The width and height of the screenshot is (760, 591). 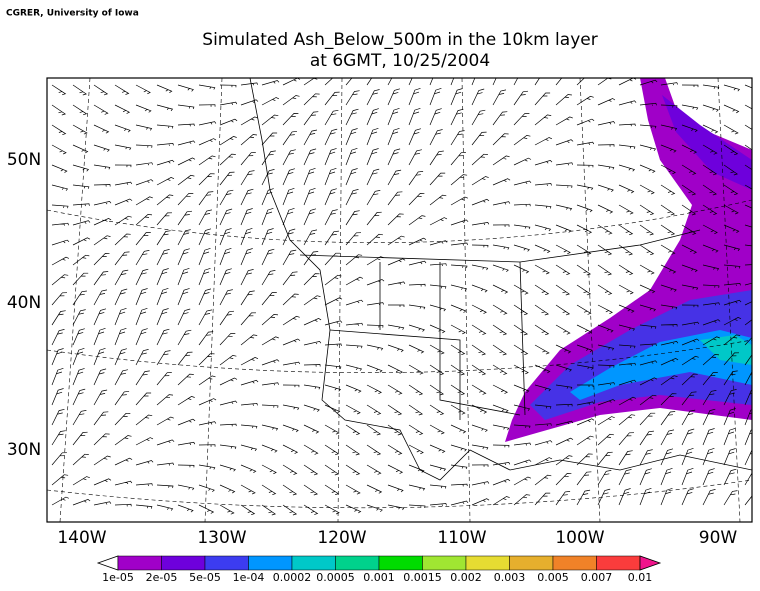 I want to click on lat-label: 50N, so click(x=24, y=160).